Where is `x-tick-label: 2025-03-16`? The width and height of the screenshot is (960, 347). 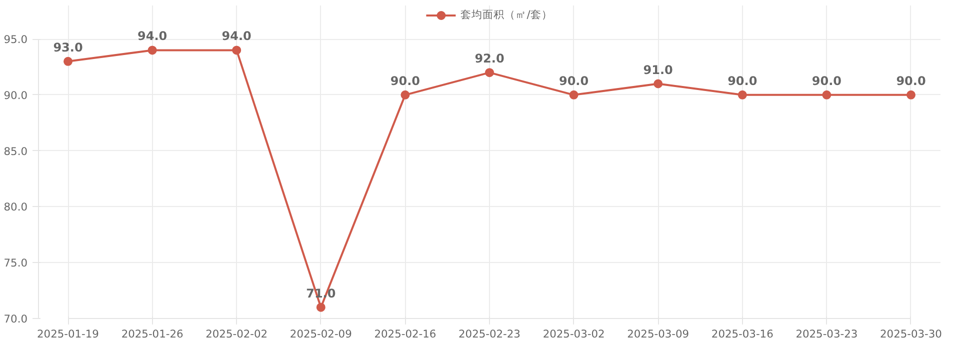 x-tick-label: 2025-03-16 is located at coordinates (742, 334).